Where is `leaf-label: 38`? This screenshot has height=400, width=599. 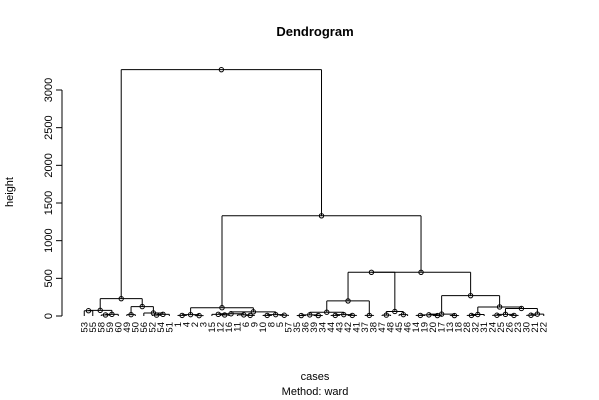 leaf-label: 38 is located at coordinates (374, 327).